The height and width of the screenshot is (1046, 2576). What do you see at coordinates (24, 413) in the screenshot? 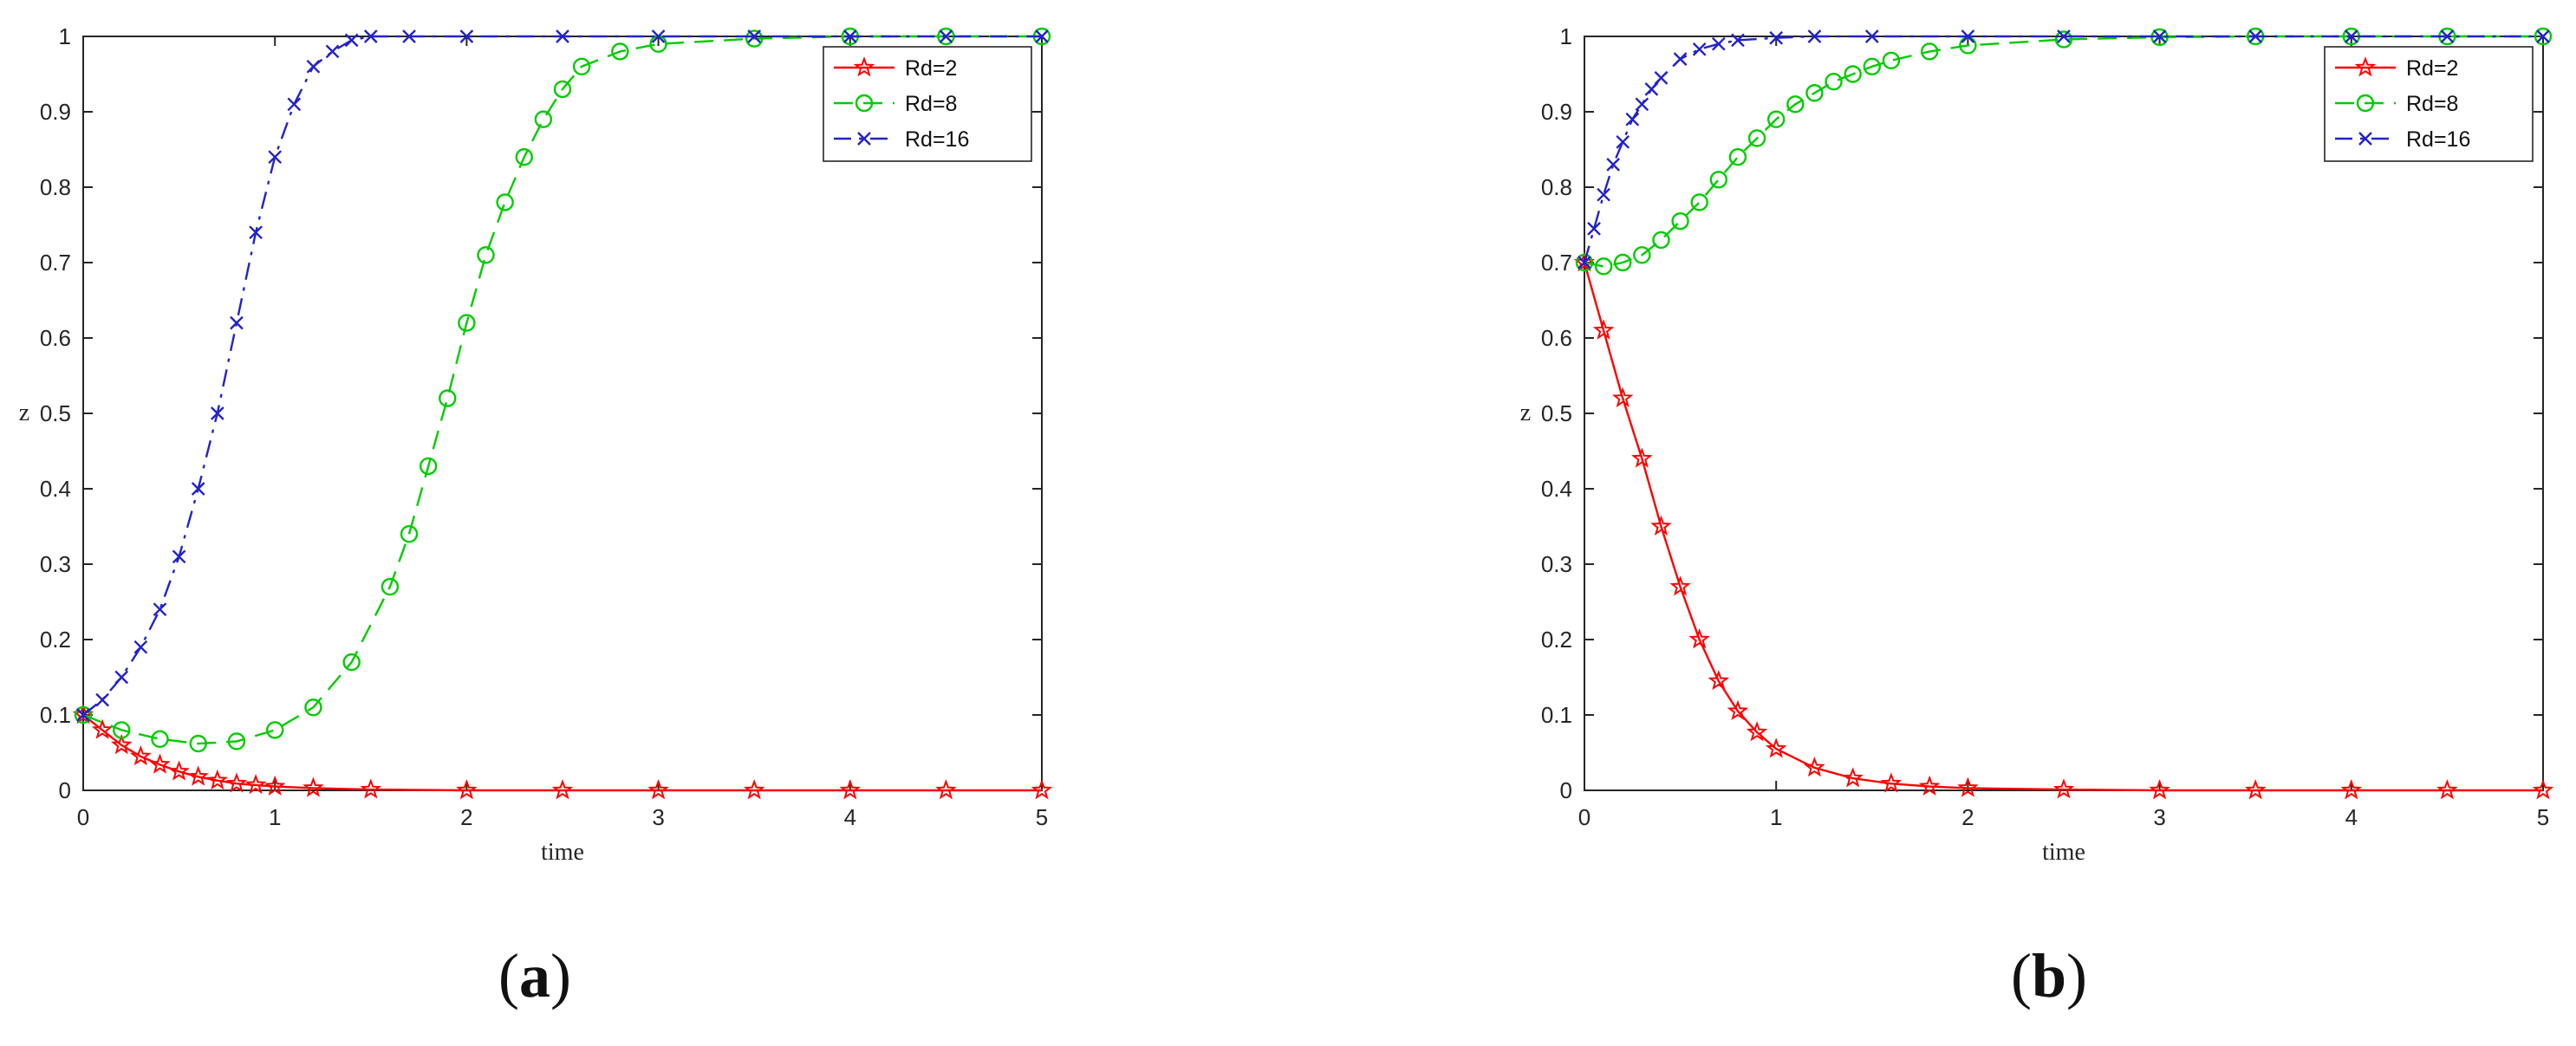
I see `y-axis-label: z` at bounding box center [24, 413].